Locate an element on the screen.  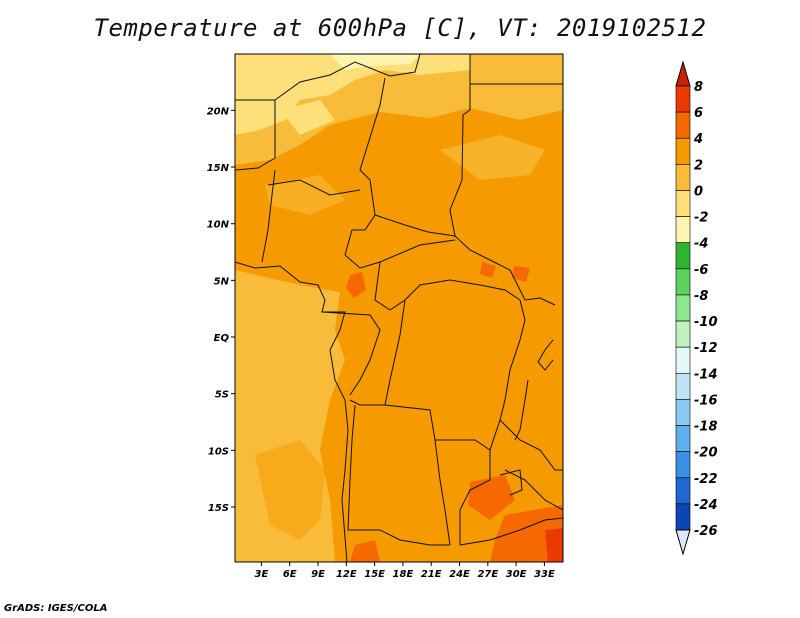
latitude-axis: 20N 15N 10N 5N EQ 5S 10S 15S is located at coordinates (221, 310).